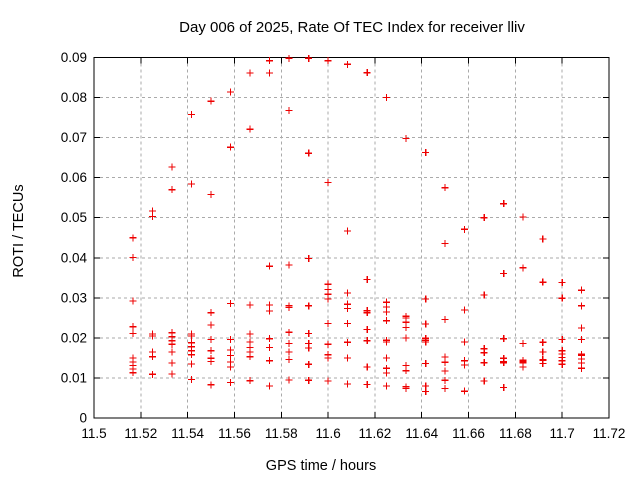 This screenshot has height=480, width=640. What do you see at coordinates (74, 137) in the screenshot?
I see `y-tick-label: 0.07` at bounding box center [74, 137].